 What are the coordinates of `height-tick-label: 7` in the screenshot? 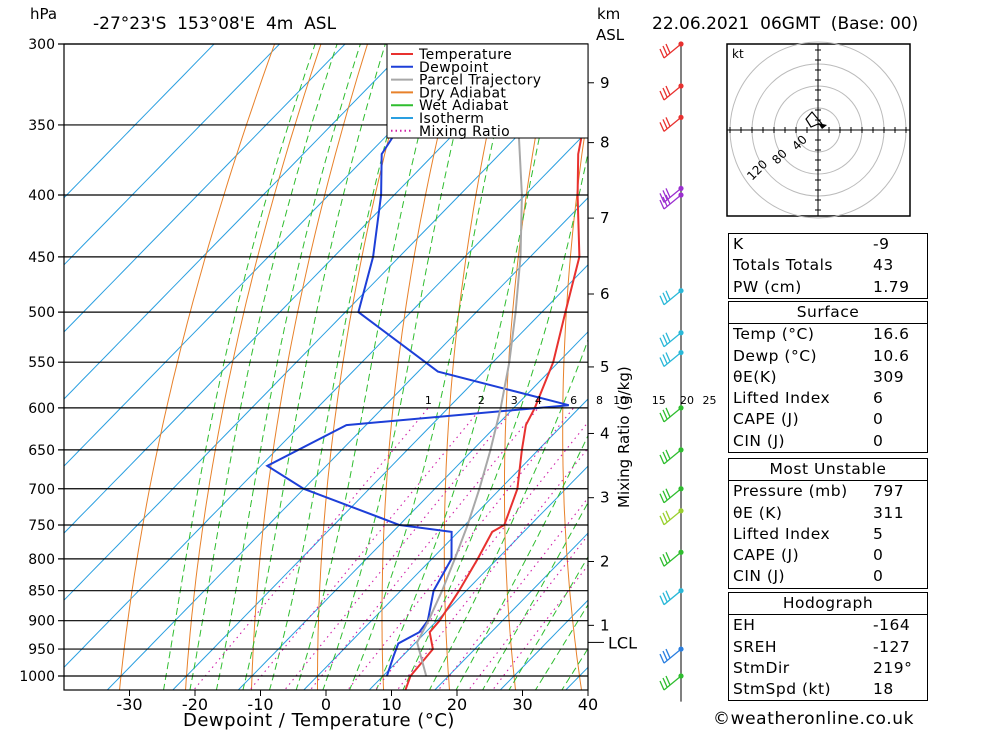 It's located at (605, 218).